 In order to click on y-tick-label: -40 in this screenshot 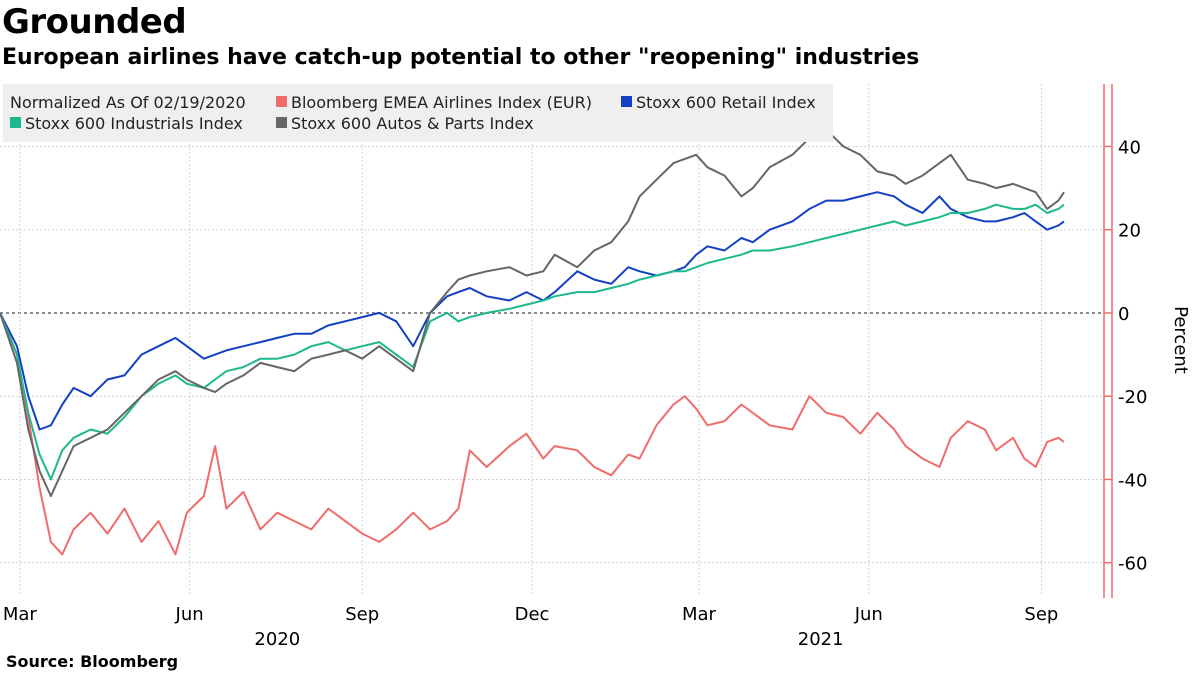, I will do `click(1132, 480)`.